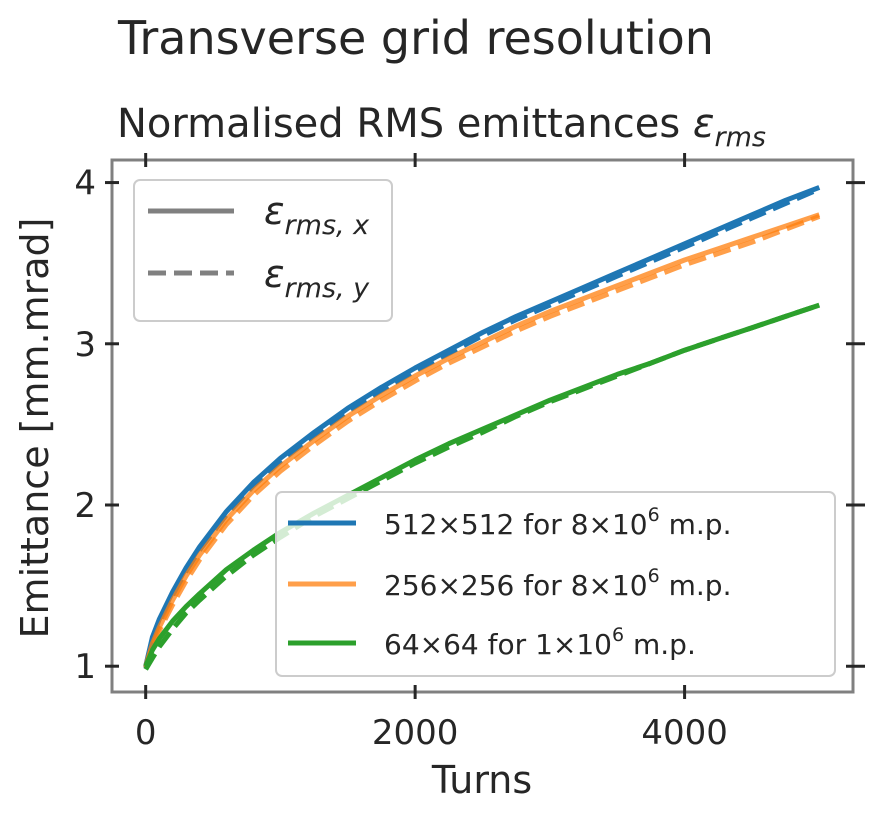 The height and width of the screenshot is (819, 872). Describe the element at coordinates (660, 644) in the screenshot. I see `legend-64-tail: m.p.` at that location.